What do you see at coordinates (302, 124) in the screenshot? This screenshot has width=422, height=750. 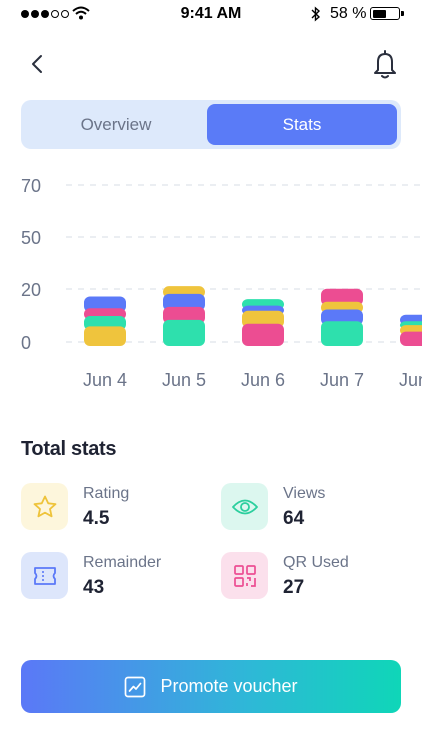 I see `tab-stats: Stats` at bounding box center [302, 124].